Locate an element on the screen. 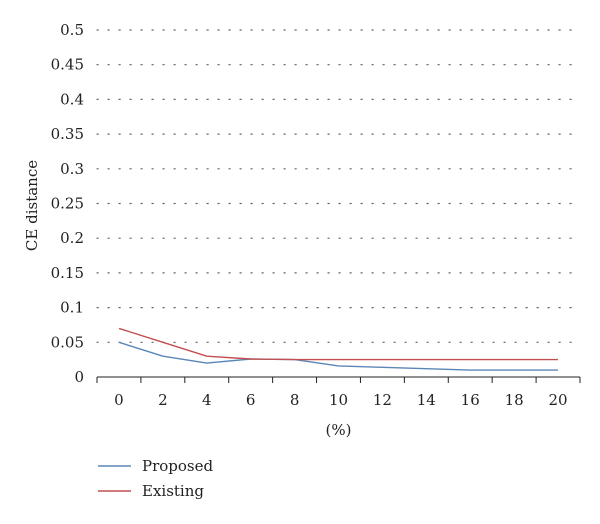 This screenshot has height=524, width=600. y-tick-label: 0.1 is located at coordinates (72, 308).